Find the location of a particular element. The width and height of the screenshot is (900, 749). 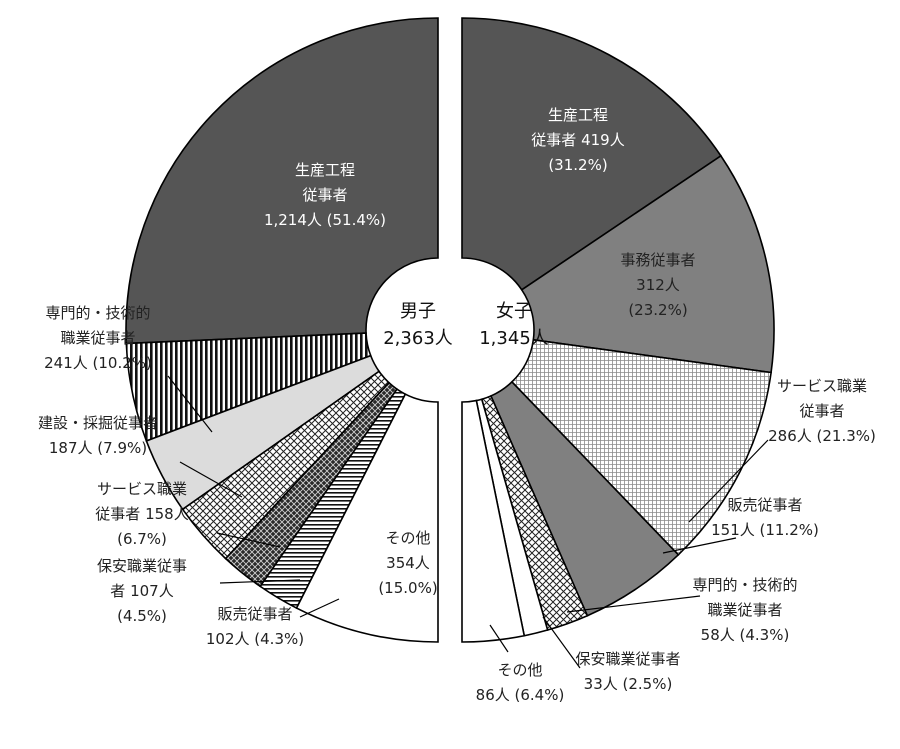

slice-label-male-1: 専門的・技術的職業従事者 241人 (10.2%) is located at coordinates (98, 338).